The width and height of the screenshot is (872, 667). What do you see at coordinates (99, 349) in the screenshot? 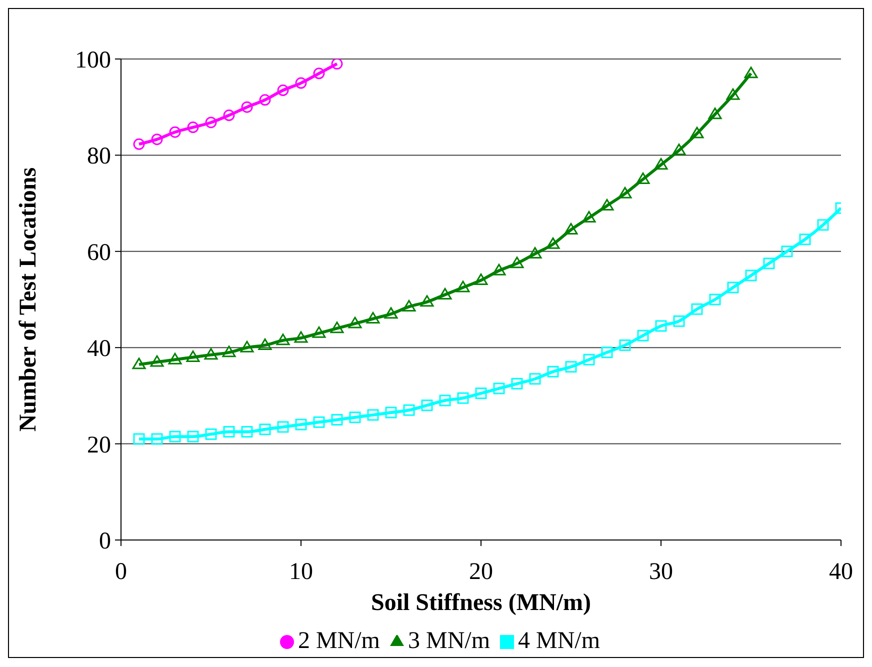
I see `y-tick-label: 40` at bounding box center [99, 349].